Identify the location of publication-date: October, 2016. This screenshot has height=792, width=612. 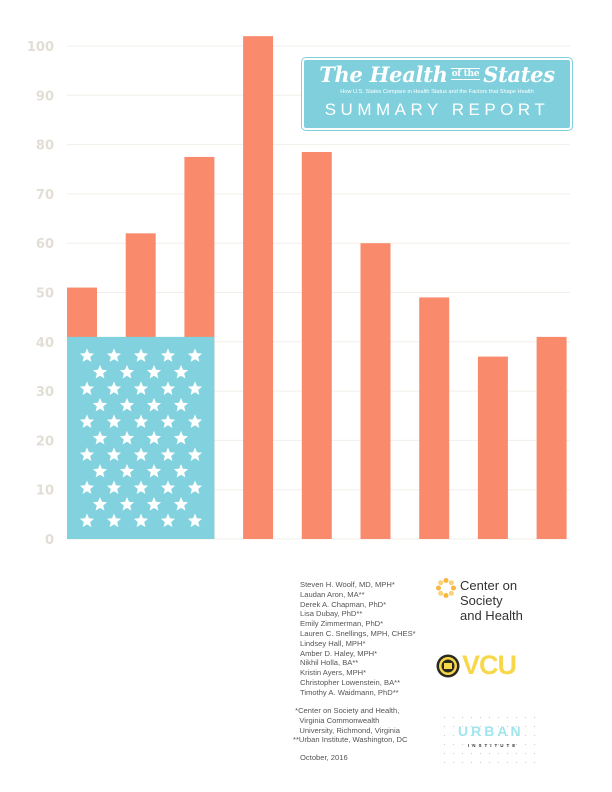
(324, 757).